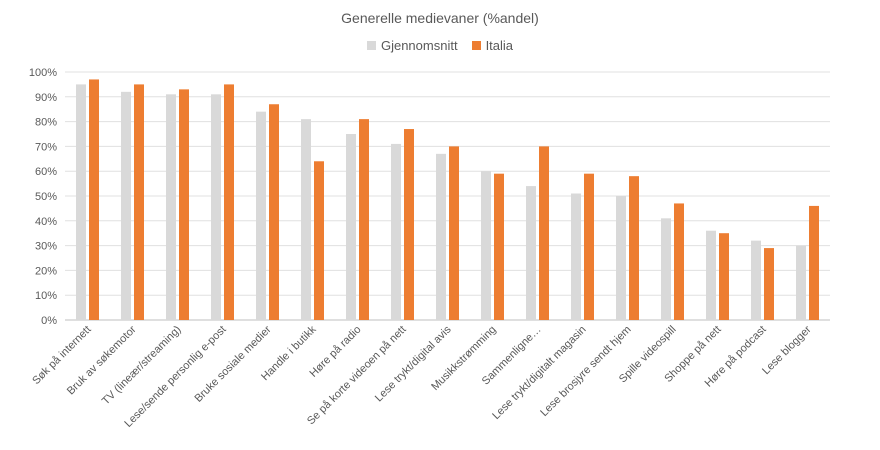 Image resolution: width=880 pixels, height=450 pixels. Describe the element at coordinates (46, 123) in the screenshot. I see `y-tick-label: 80%` at that location.